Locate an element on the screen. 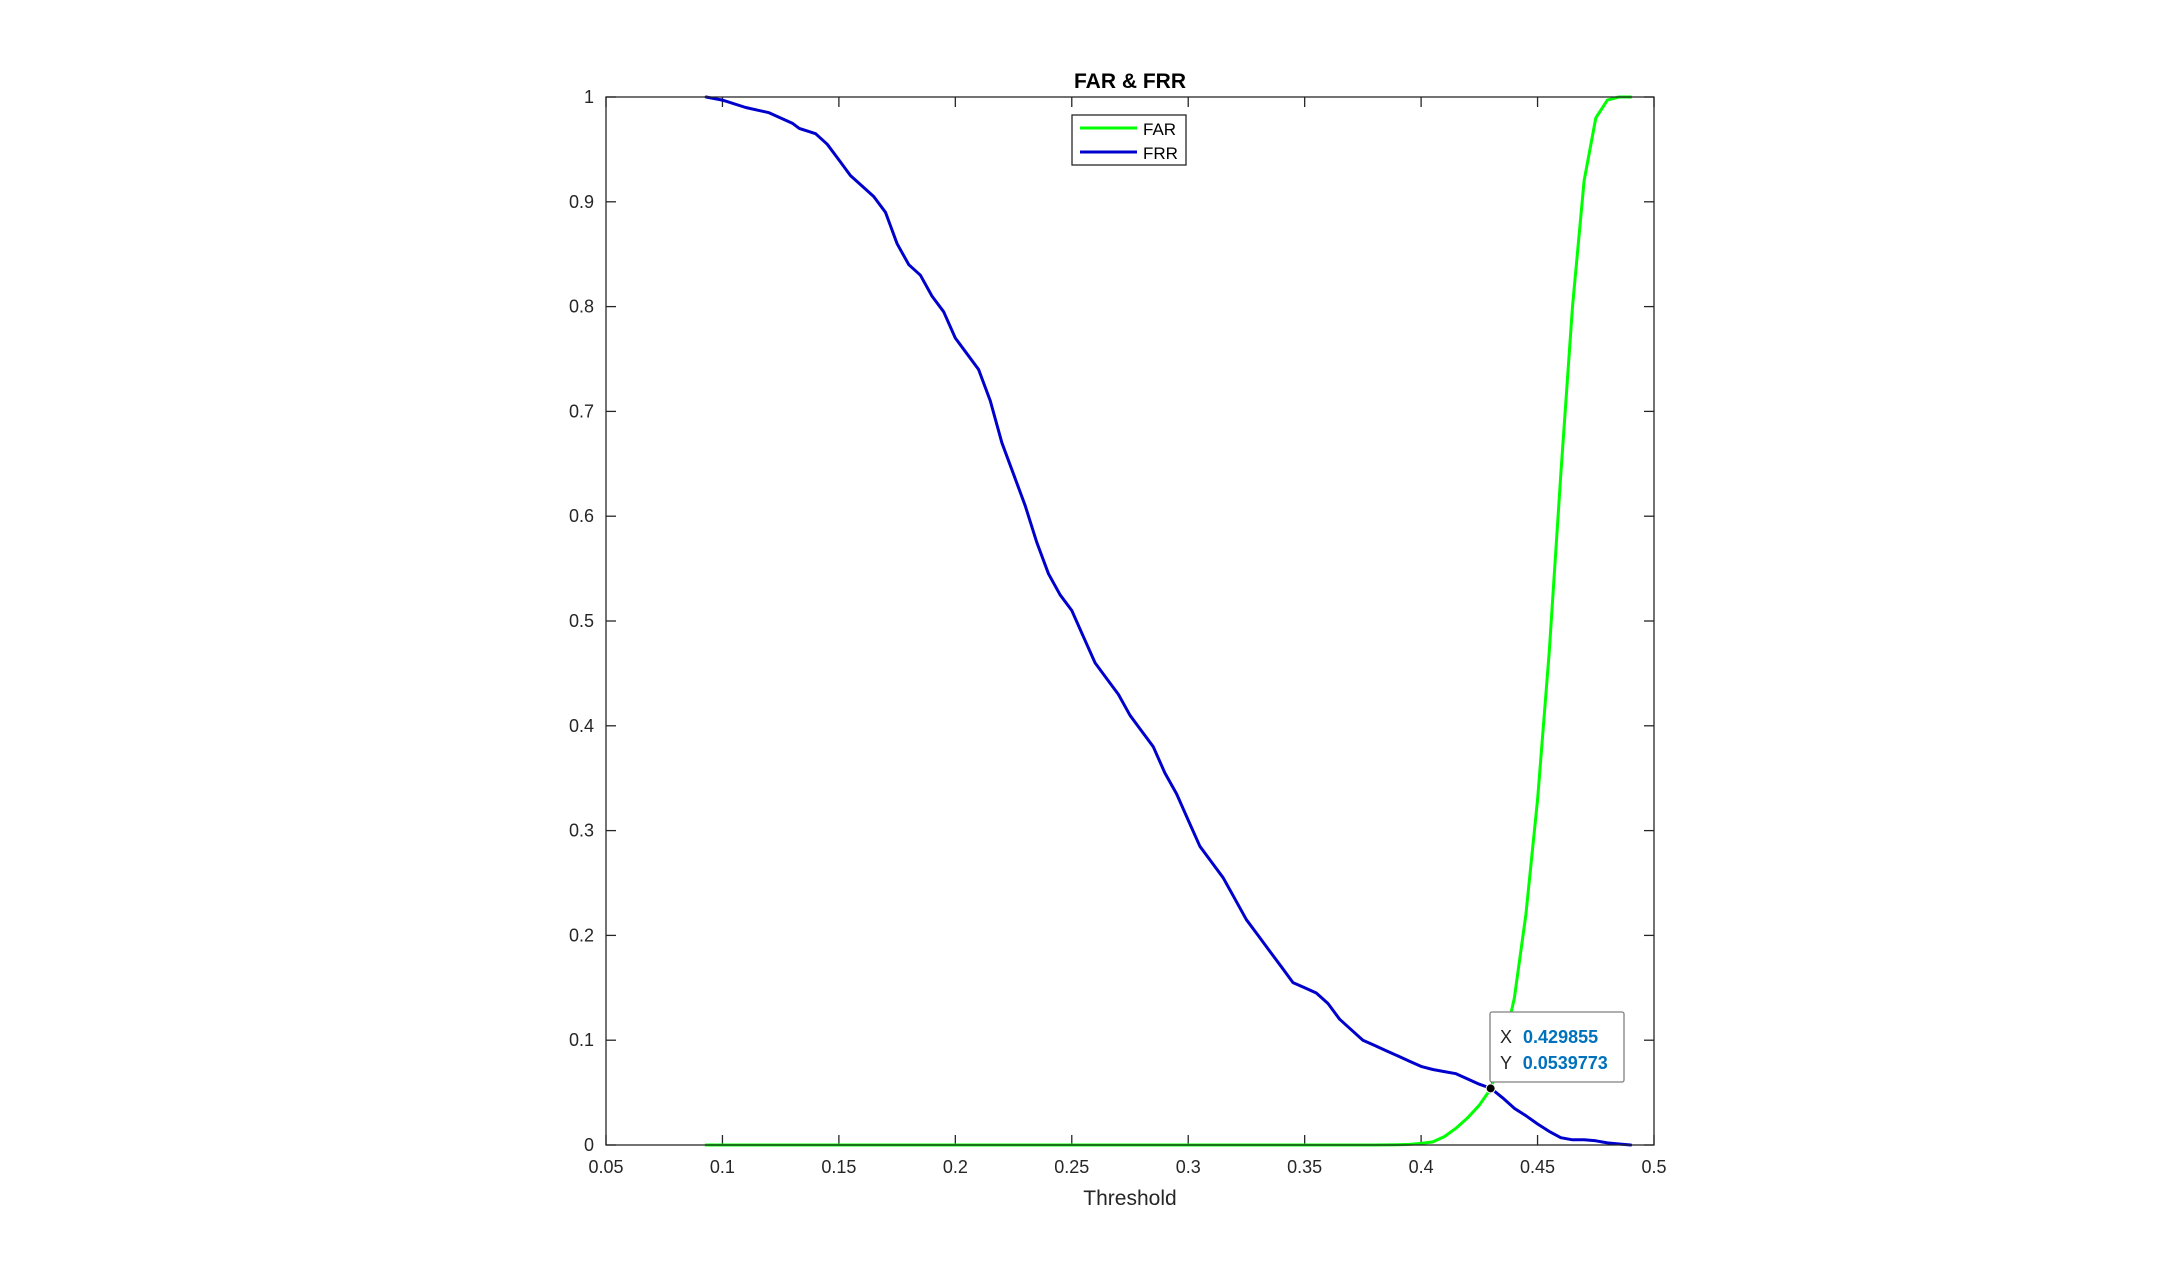 The image size is (2160, 1271). x-tick-label: 0.3 is located at coordinates (1188, 1167).